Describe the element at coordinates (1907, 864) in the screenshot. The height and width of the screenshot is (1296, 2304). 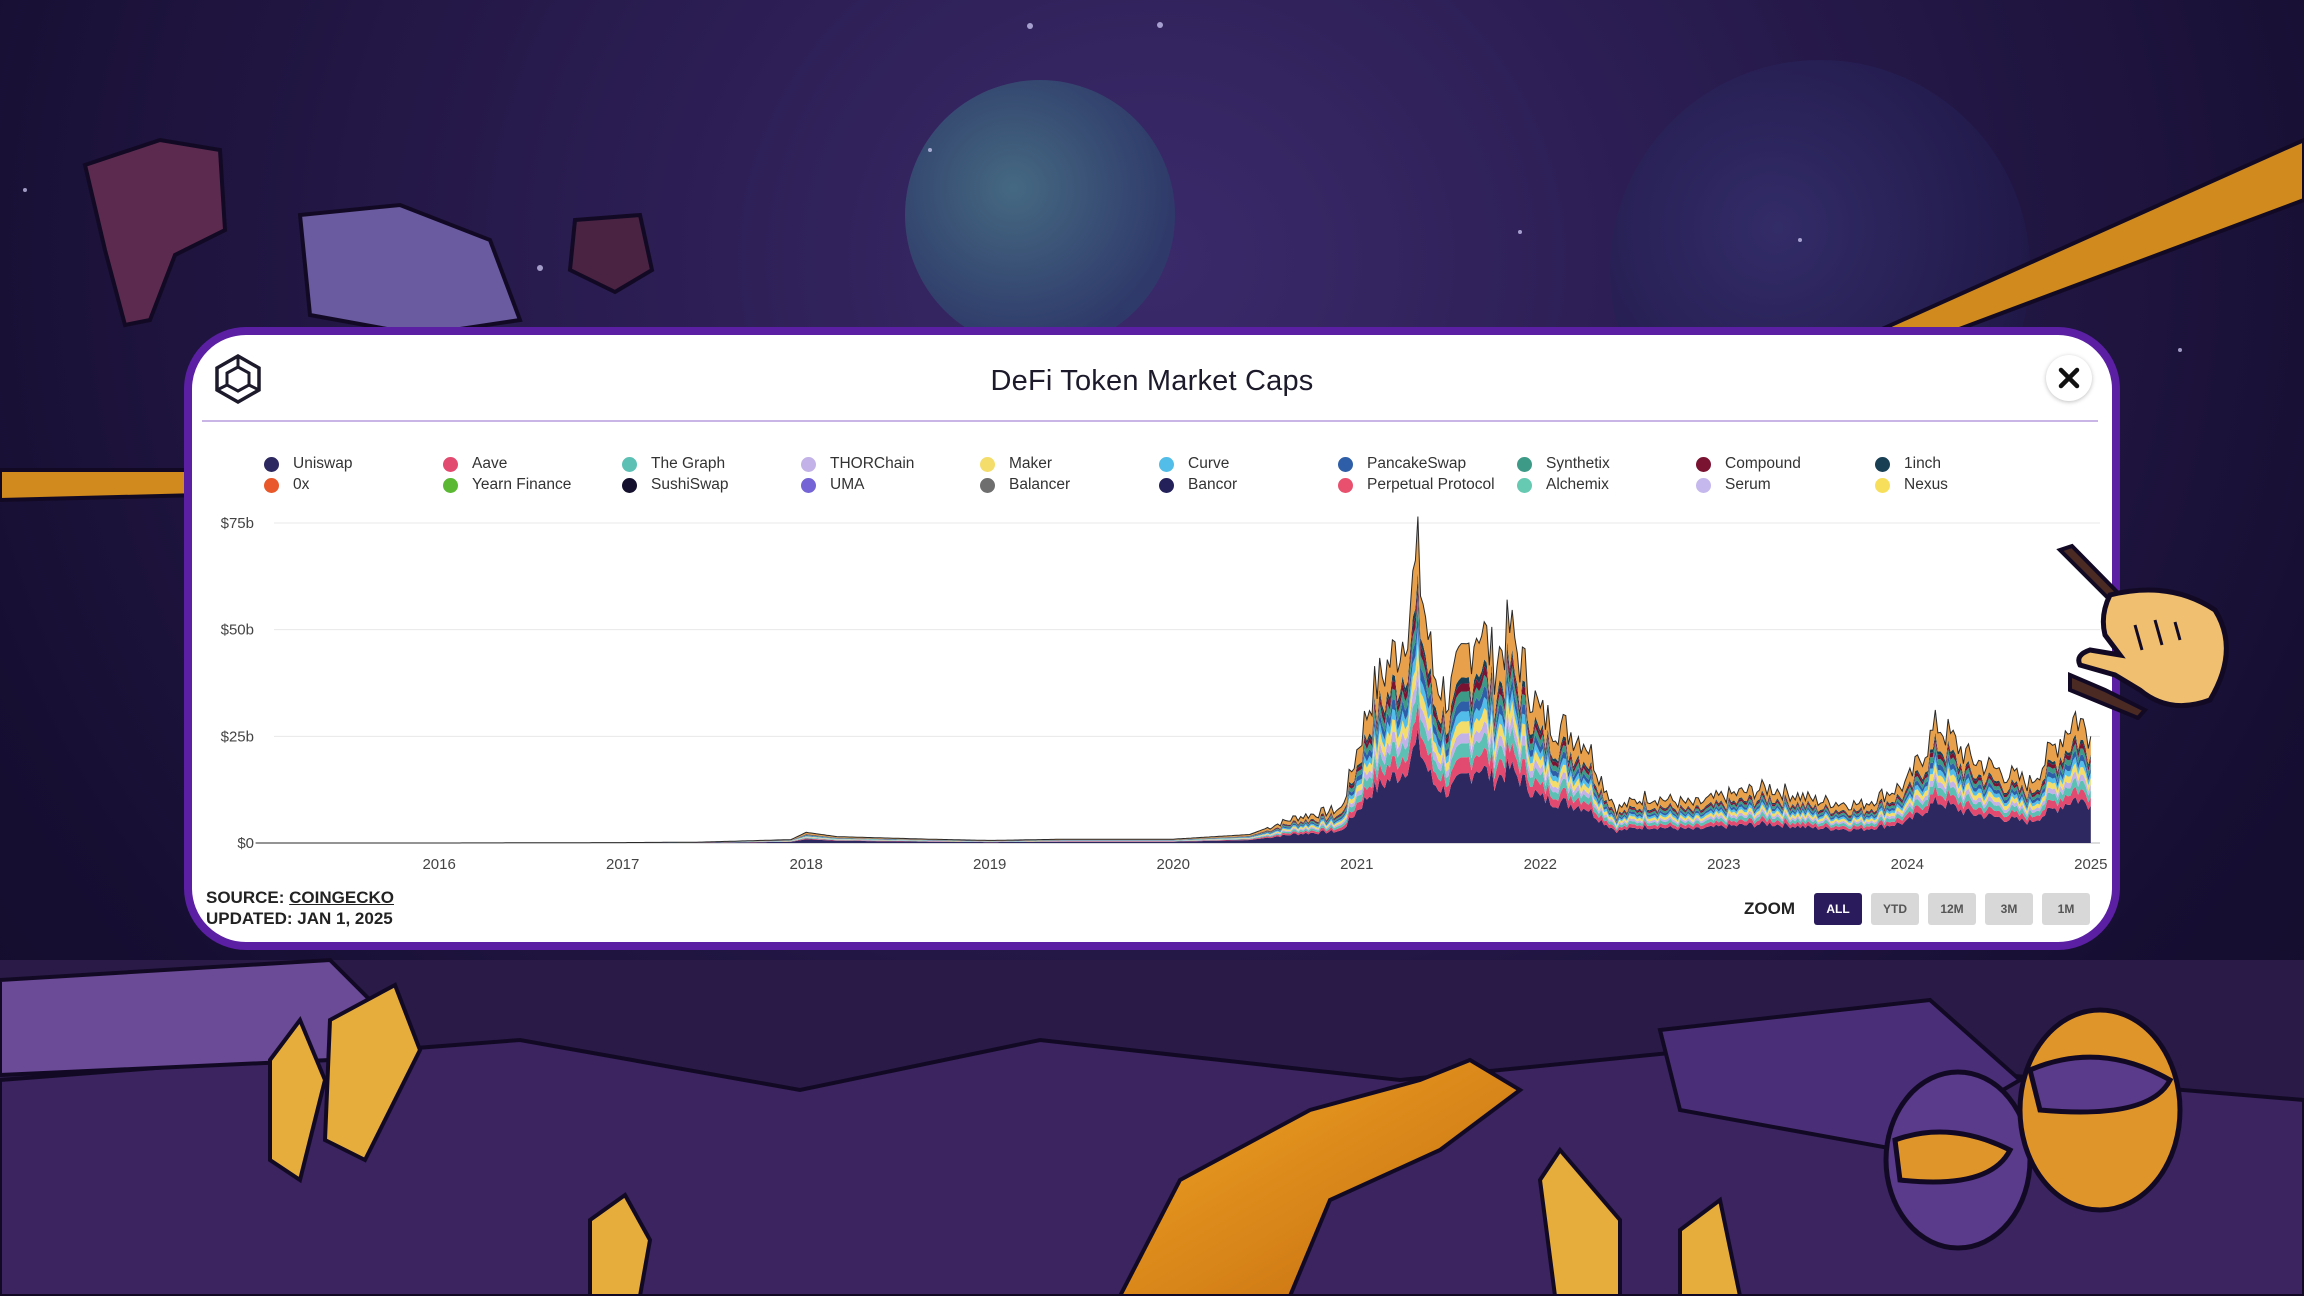
I see `x-tick-label: 2024` at that location.